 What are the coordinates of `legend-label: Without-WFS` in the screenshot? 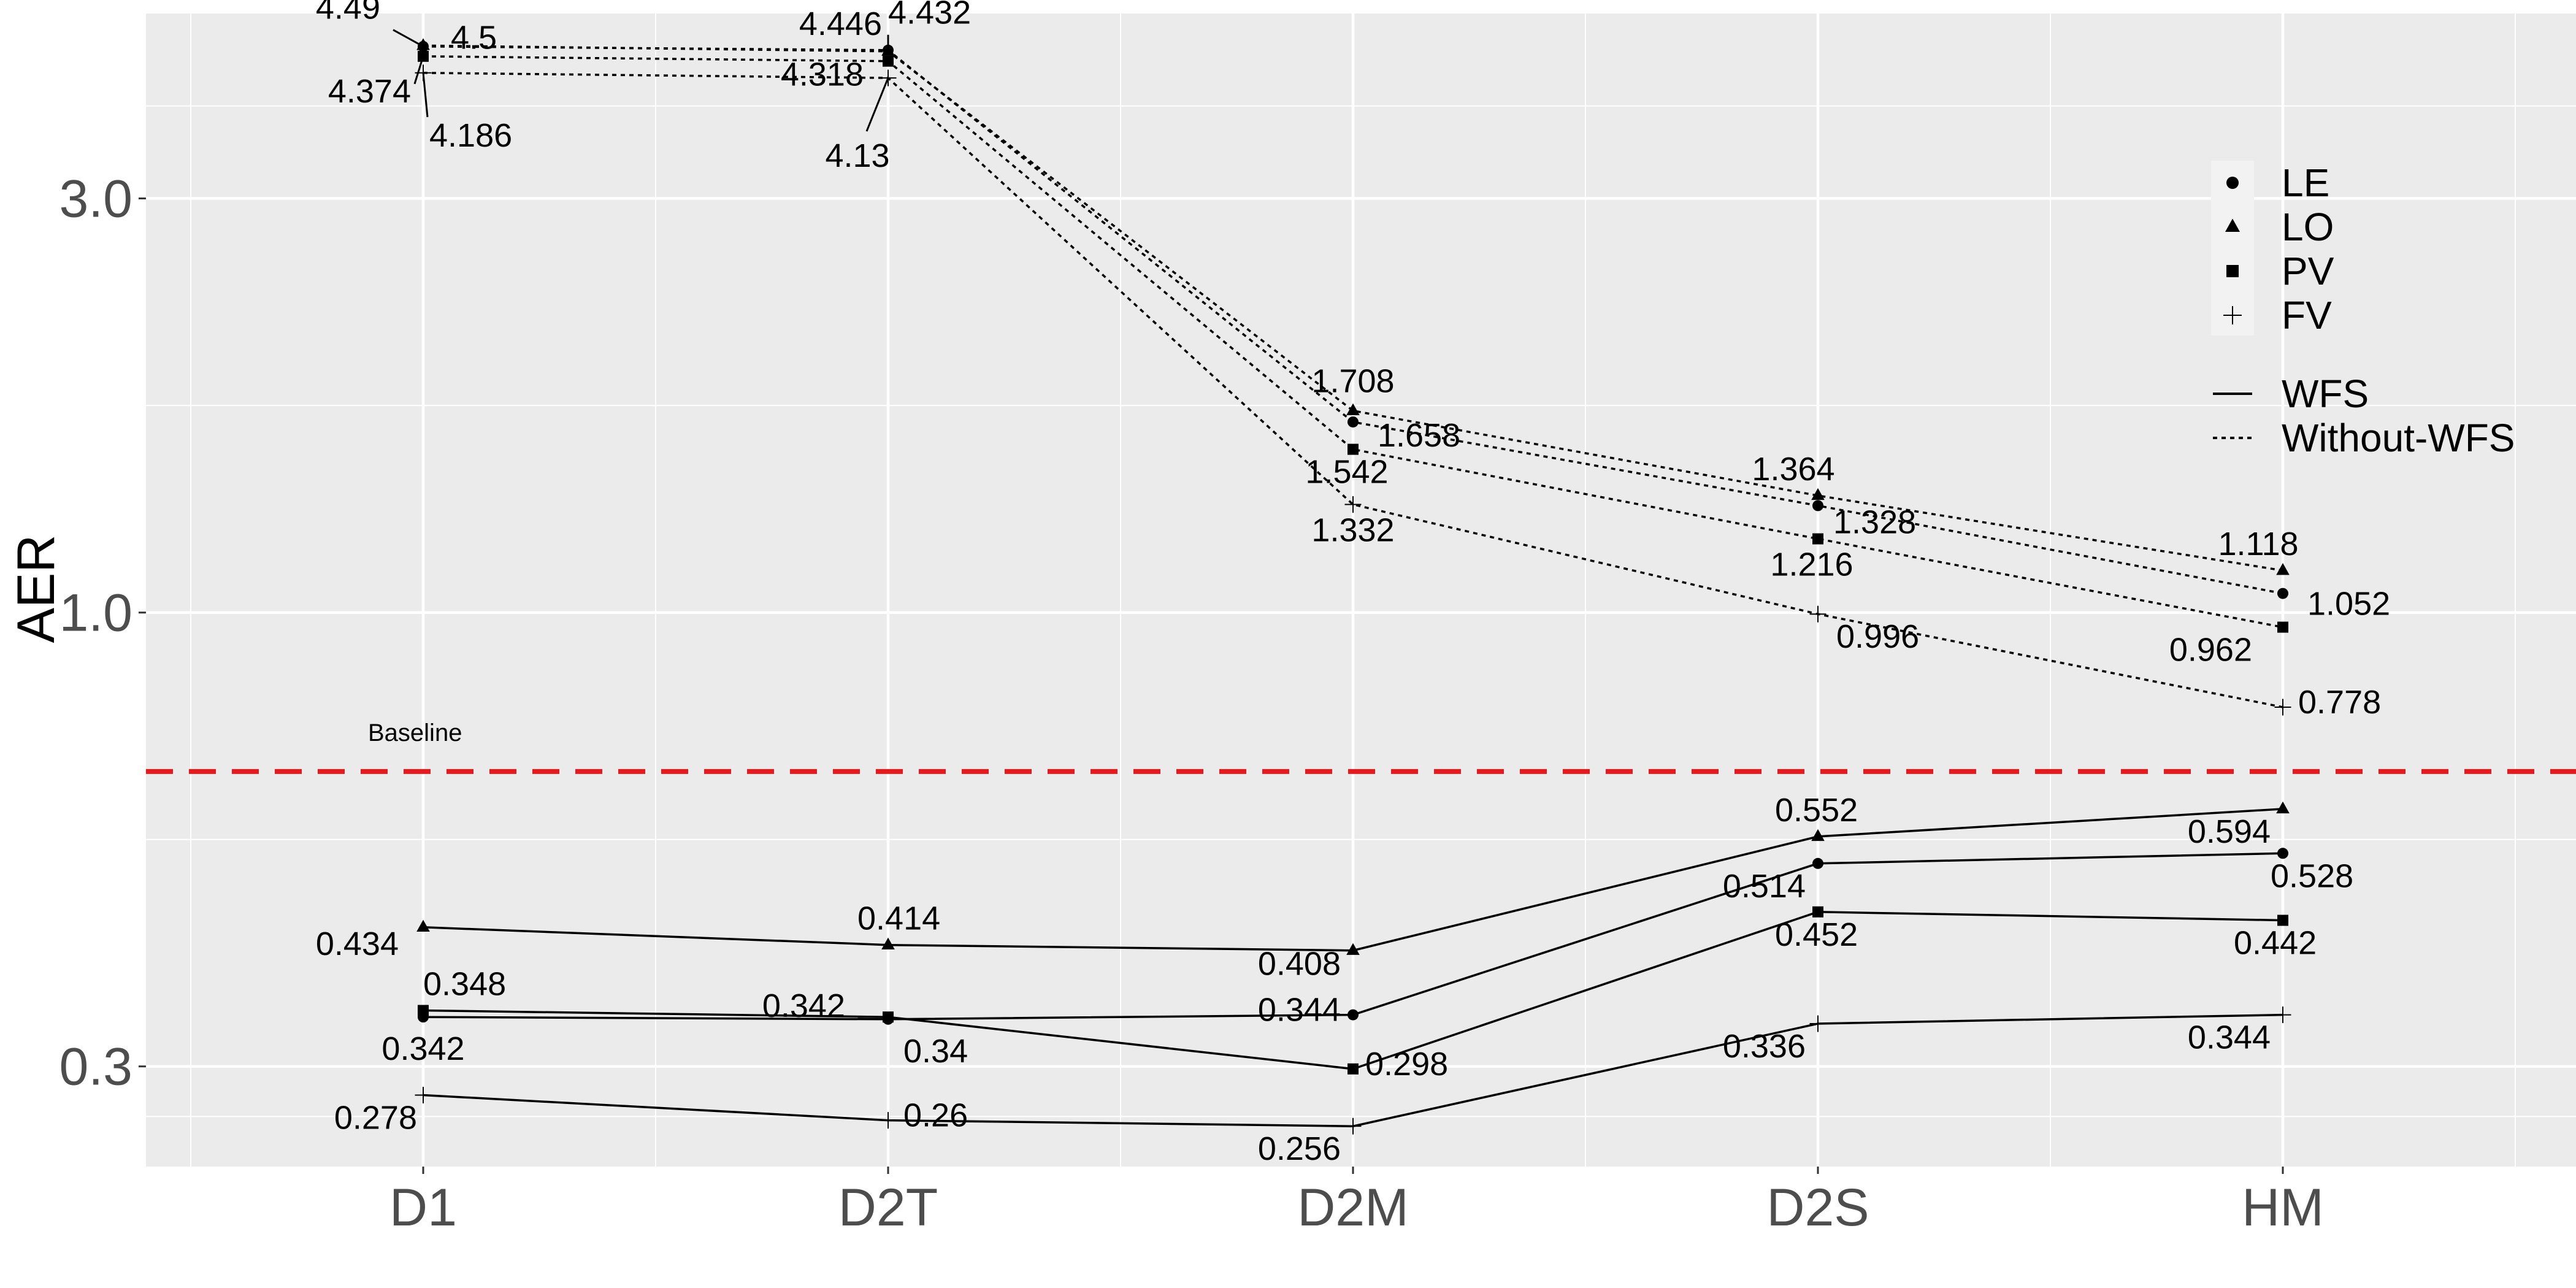 It's located at (2398, 438).